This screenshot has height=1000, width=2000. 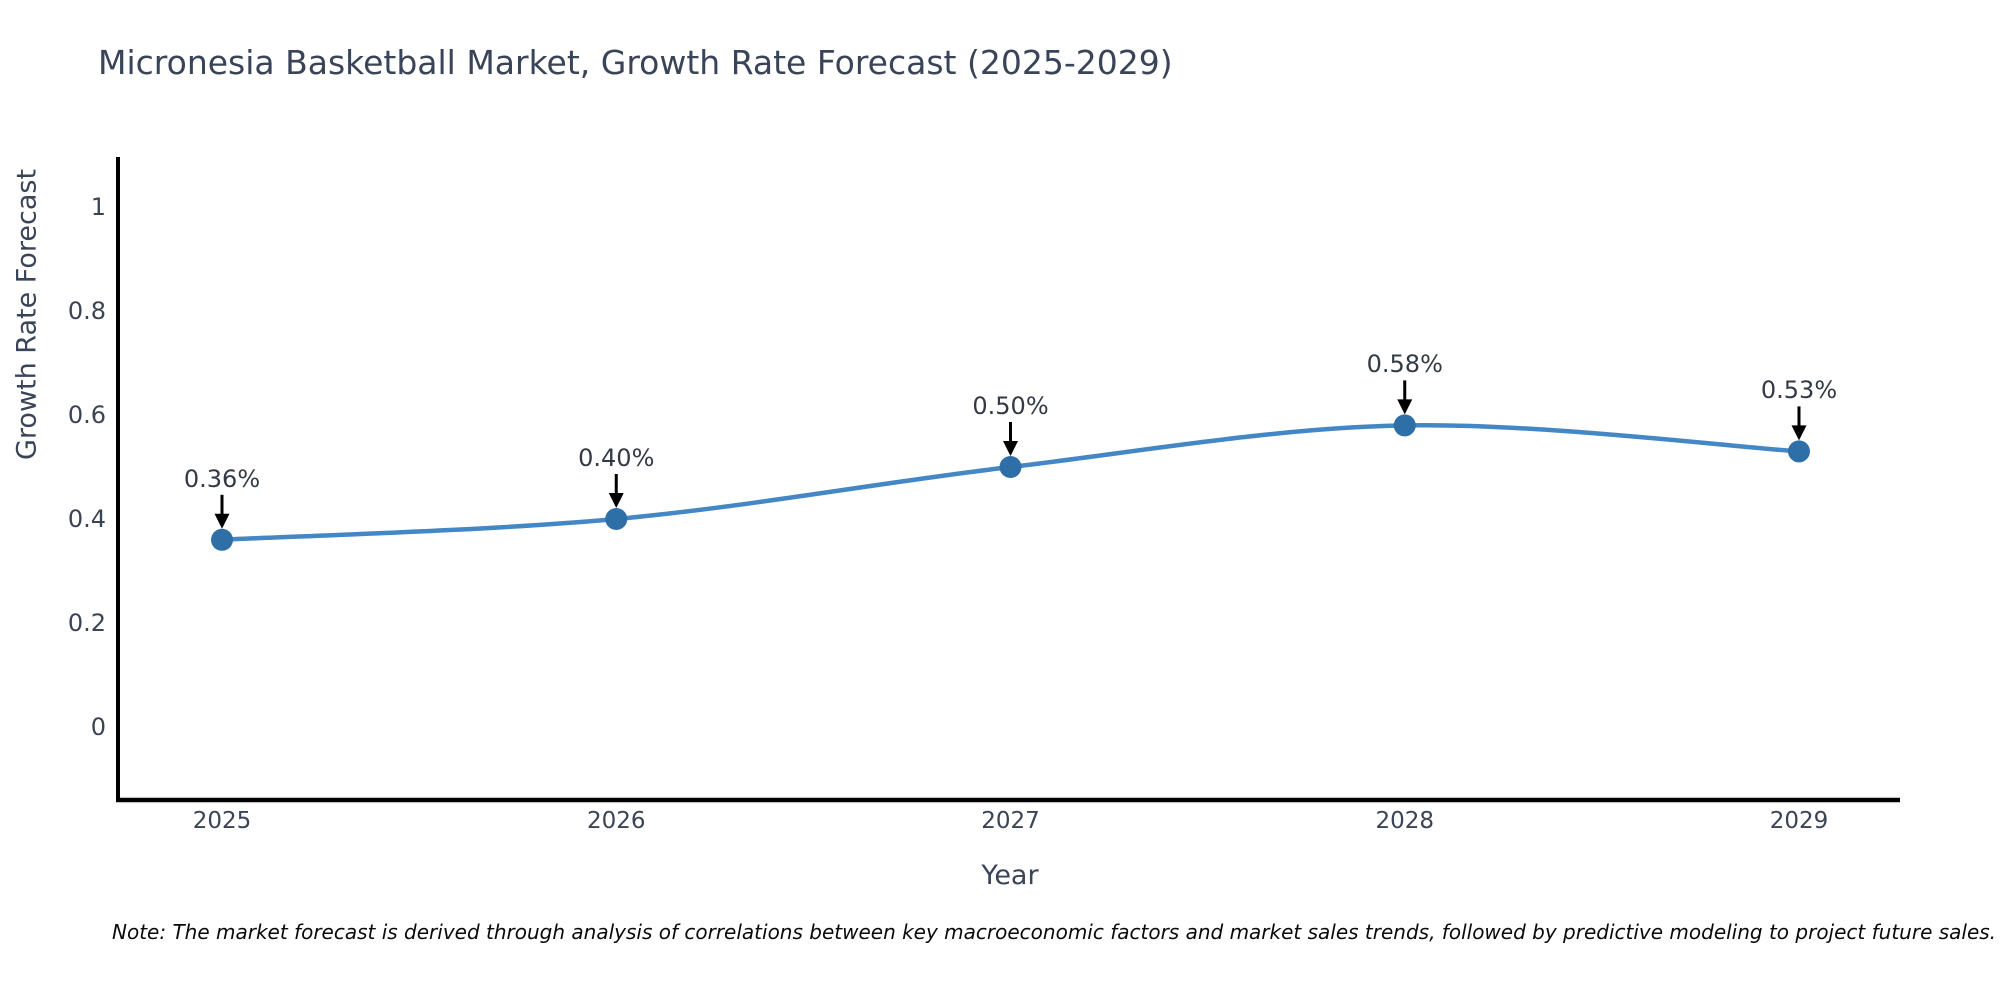 I want to click on y-tick-label: 0.6, so click(x=86, y=415).